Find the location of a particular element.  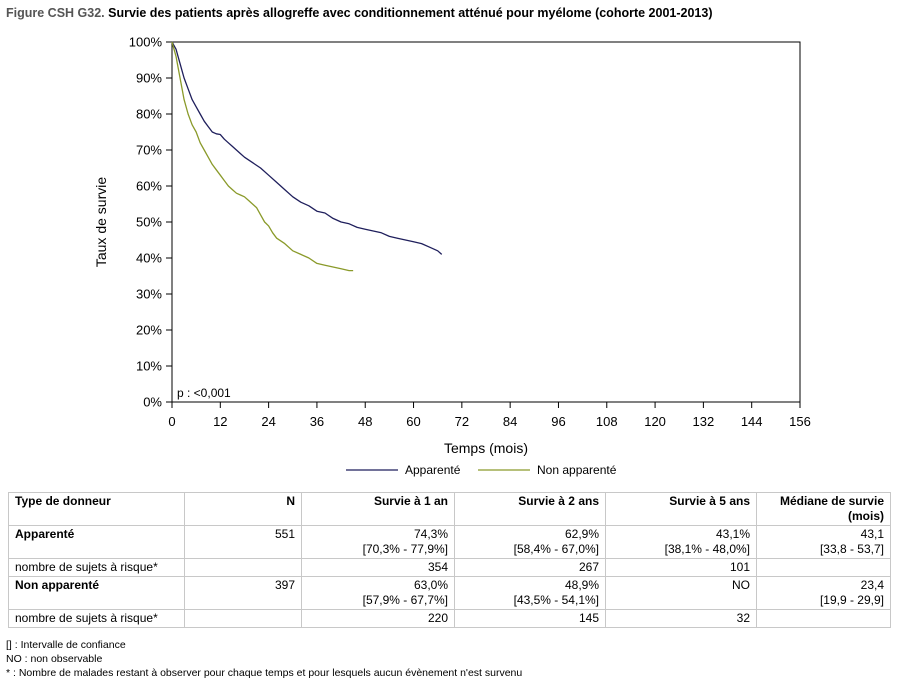

median-cell: 43,1 [33,8 - 53,7] is located at coordinates (823, 542).